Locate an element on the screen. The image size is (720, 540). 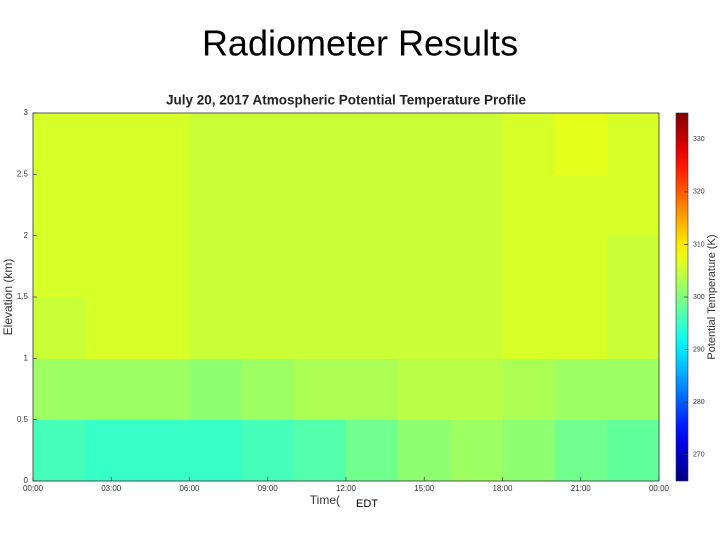
x-tick-label: 06:00 is located at coordinates (189, 488).